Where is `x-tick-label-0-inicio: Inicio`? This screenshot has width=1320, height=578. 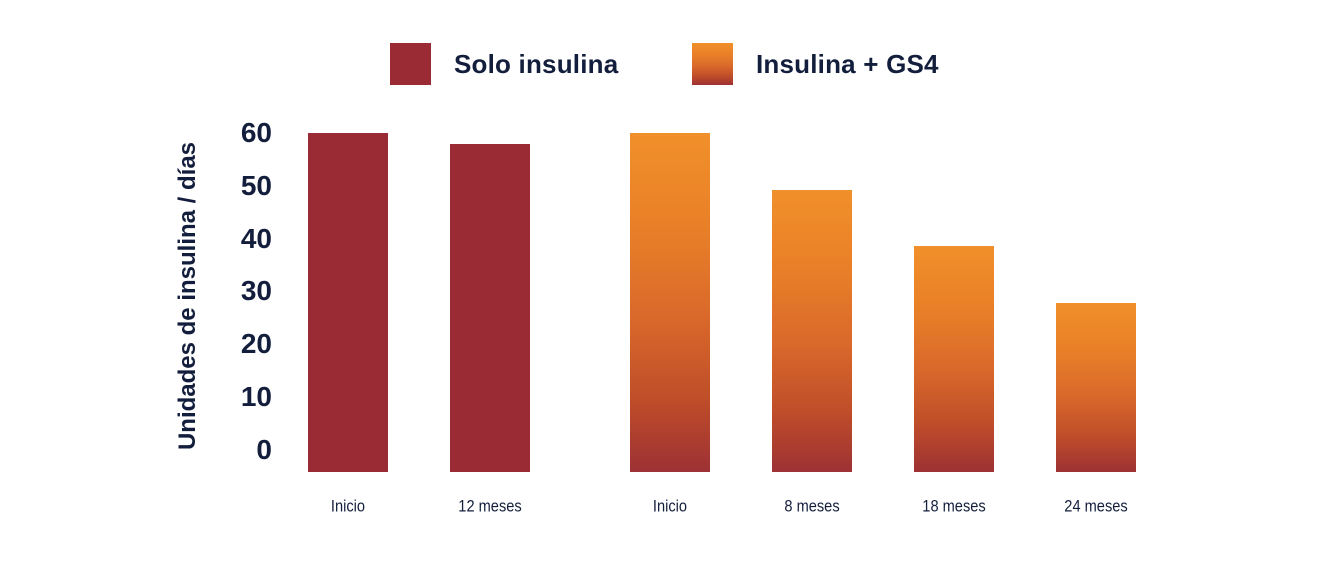 x-tick-label-0-inicio: Inicio is located at coordinates (348, 506).